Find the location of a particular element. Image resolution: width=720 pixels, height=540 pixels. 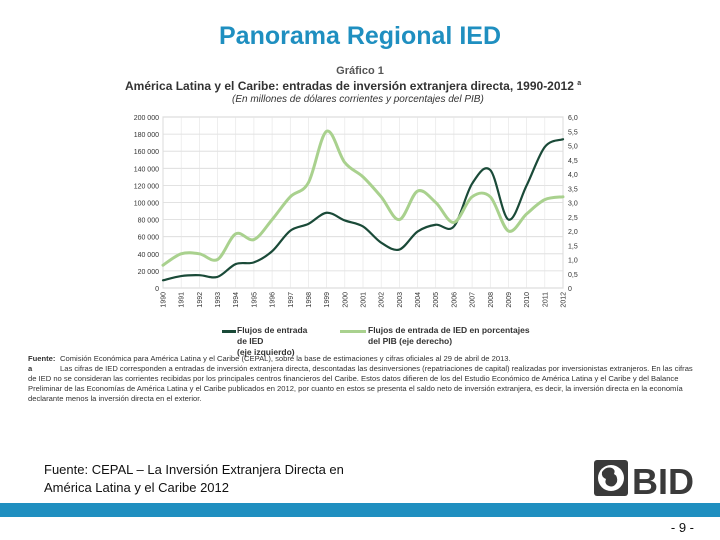

x-tick-label: 1991 is located at coordinates (182, 300).